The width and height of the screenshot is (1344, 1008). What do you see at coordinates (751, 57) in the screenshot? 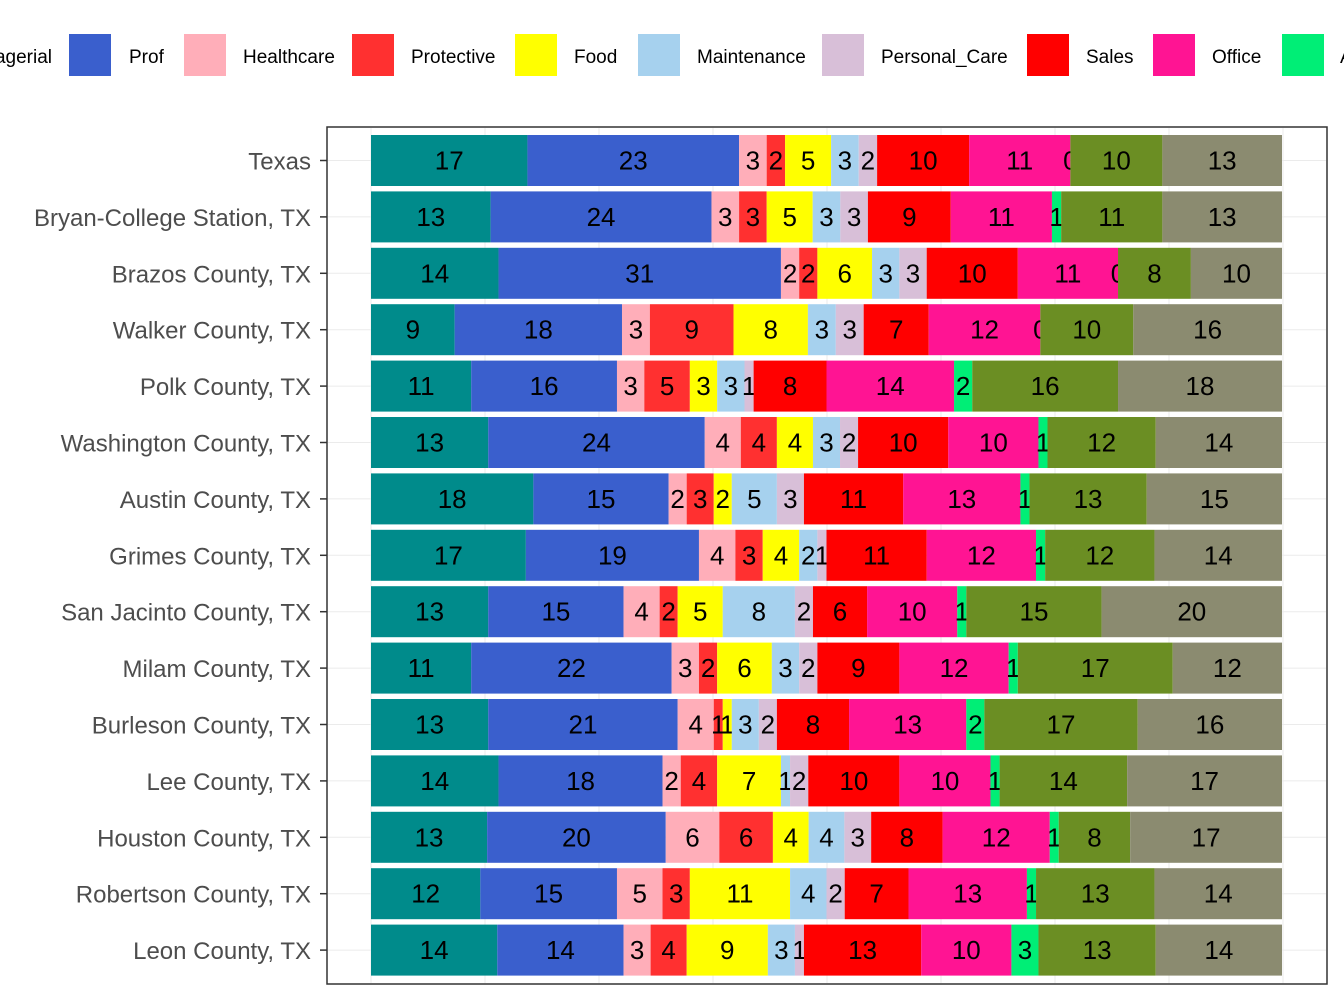
I see `legend-label: Maintenance` at bounding box center [751, 57].